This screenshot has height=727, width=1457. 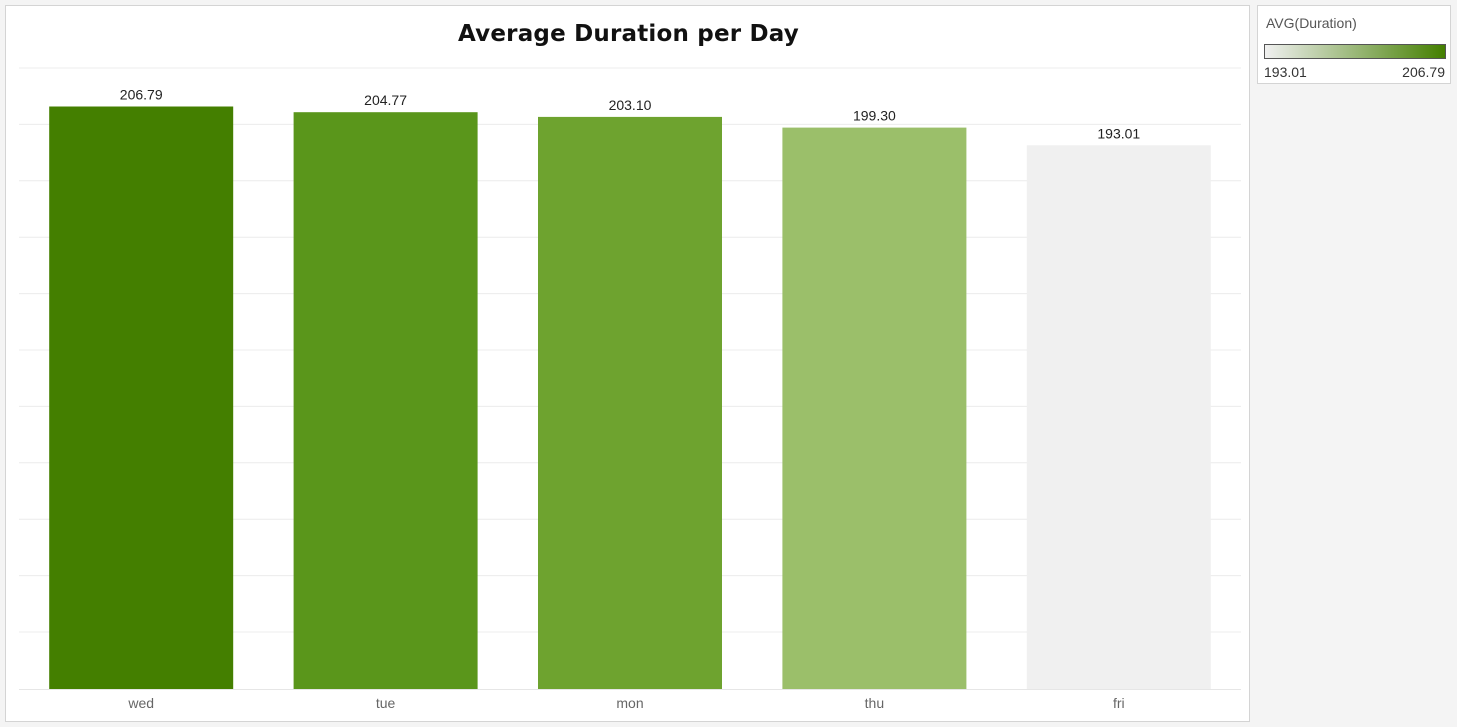 I want to click on legend-color-ramp, so click(x=1355, y=51).